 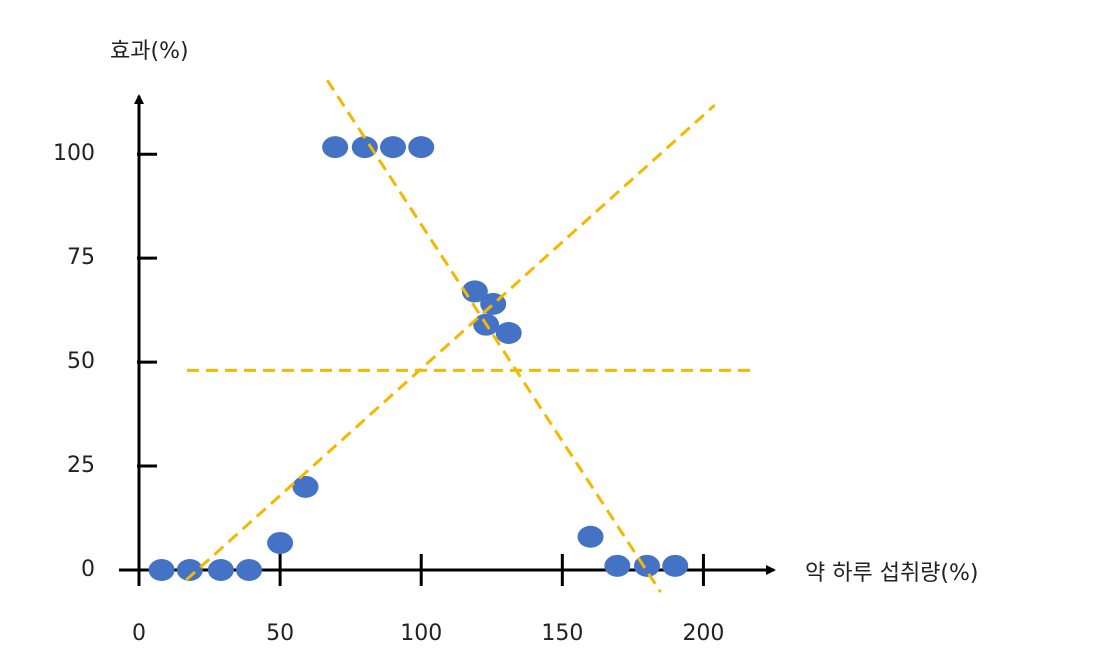 What do you see at coordinates (139, 633) in the screenshot?
I see `x-tick-label: 0` at bounding box center [139, 633].